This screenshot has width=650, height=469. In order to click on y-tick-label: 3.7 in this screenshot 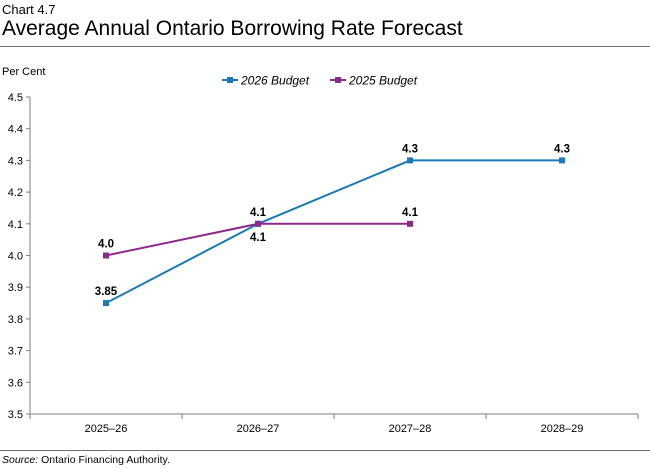, I will do `click(15, 352)`.